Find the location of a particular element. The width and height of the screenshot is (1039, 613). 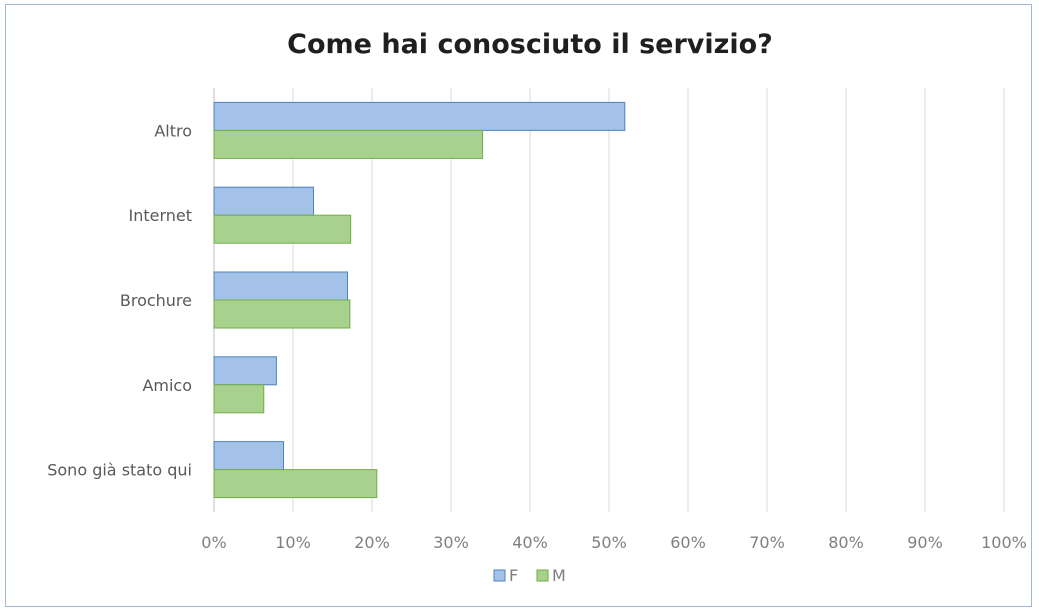

legend-label: M is located at coordinates (559, 575).